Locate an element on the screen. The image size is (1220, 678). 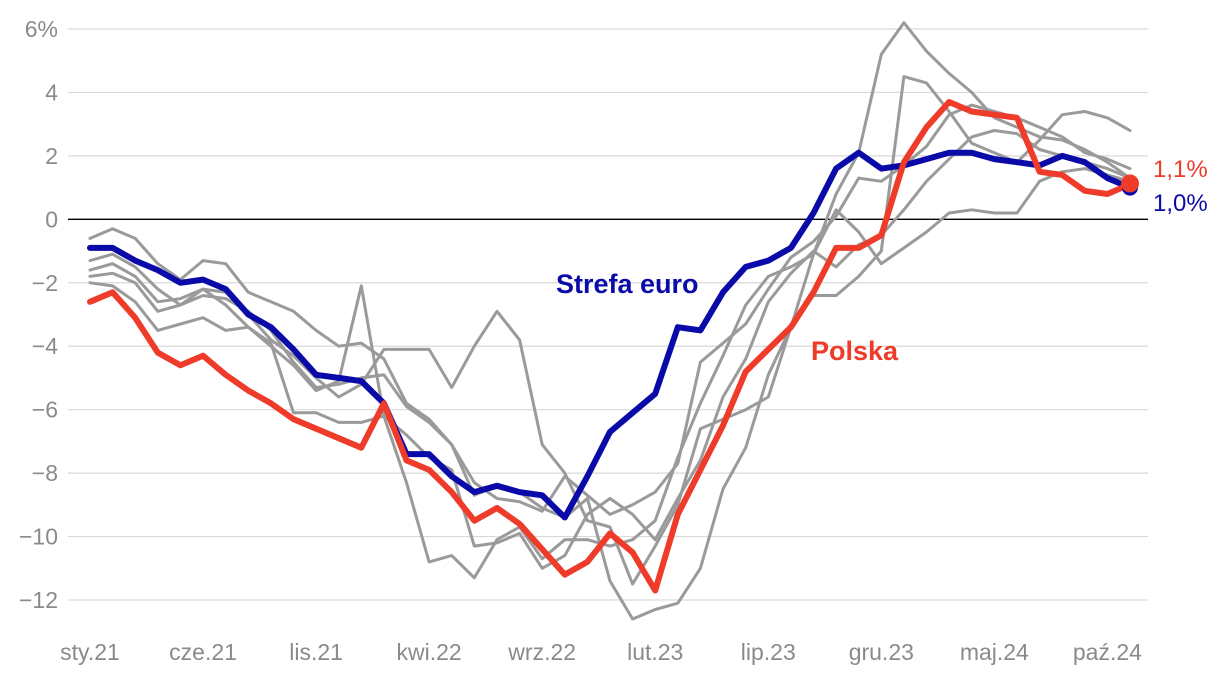
polska-label: Polska is located at coordinates (855, 351).